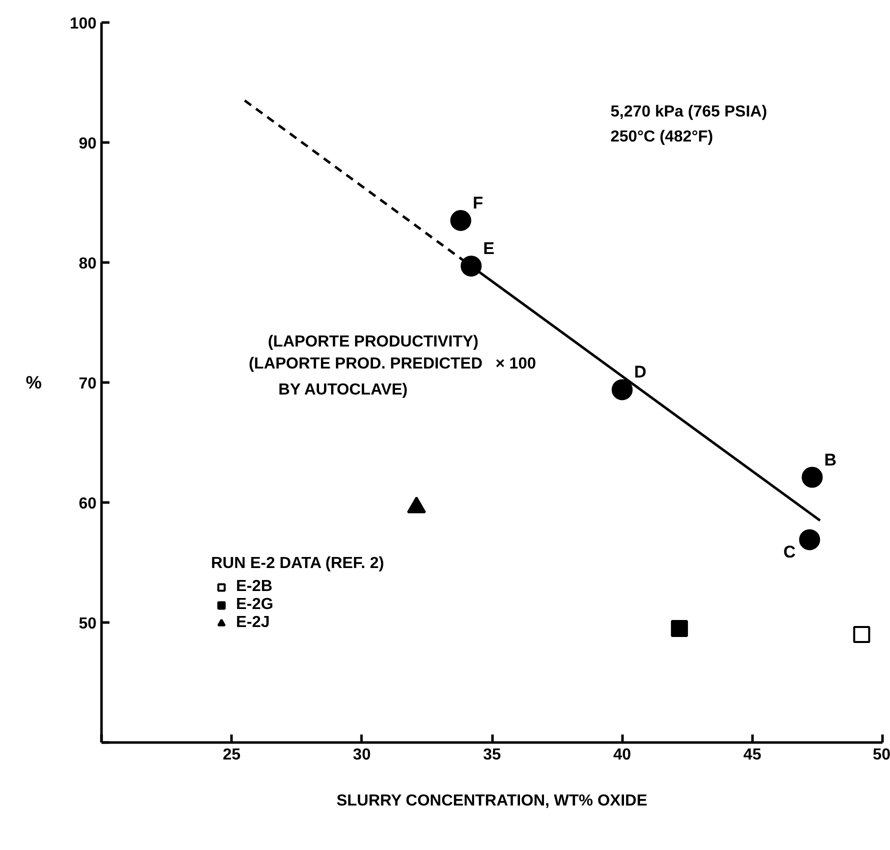 Image resolution: width=890 pixels, height=850 pixels. I want to click on y-tick-label: 80, so click(87, 264).